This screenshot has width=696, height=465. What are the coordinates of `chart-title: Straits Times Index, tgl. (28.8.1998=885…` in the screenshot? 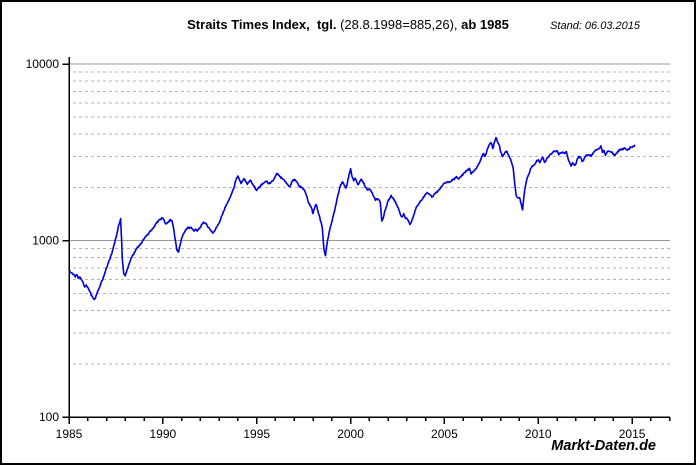 It's located at (348, 24).